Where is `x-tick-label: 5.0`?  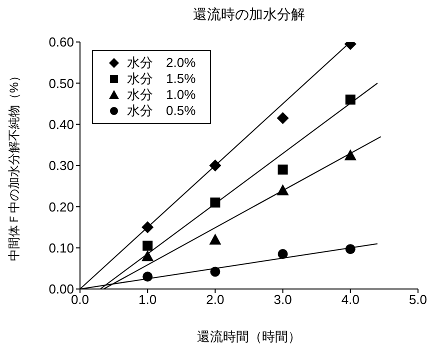
x-tick-label: 5.0 is located at coordinates (418, 300).